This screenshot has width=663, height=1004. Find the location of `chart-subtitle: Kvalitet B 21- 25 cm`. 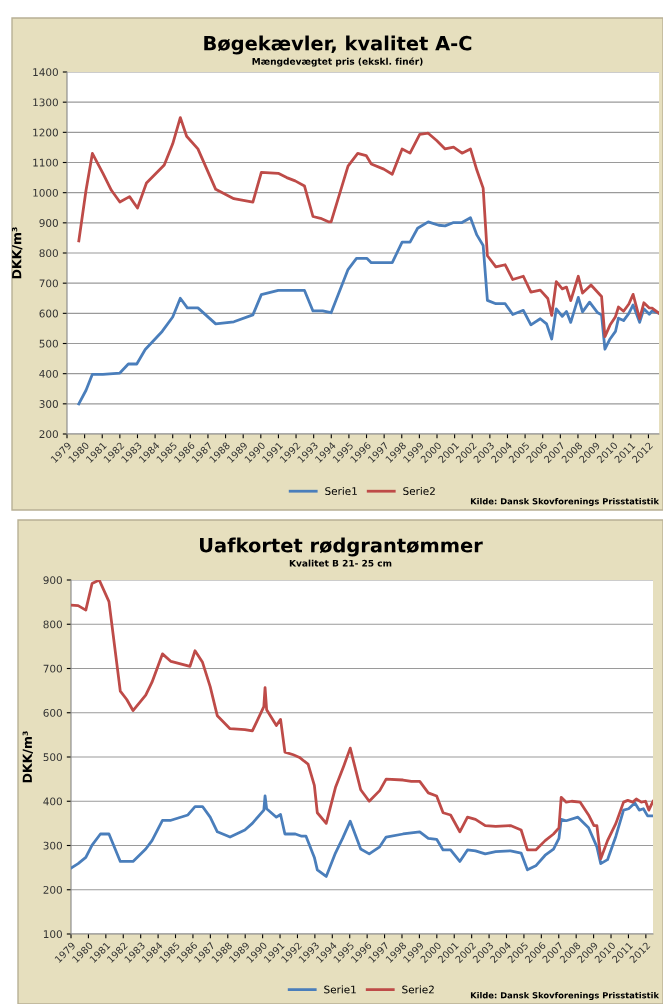

chart-subtitle: Kvalitet B 21- 25 cm is located at coordinates (340, 563).